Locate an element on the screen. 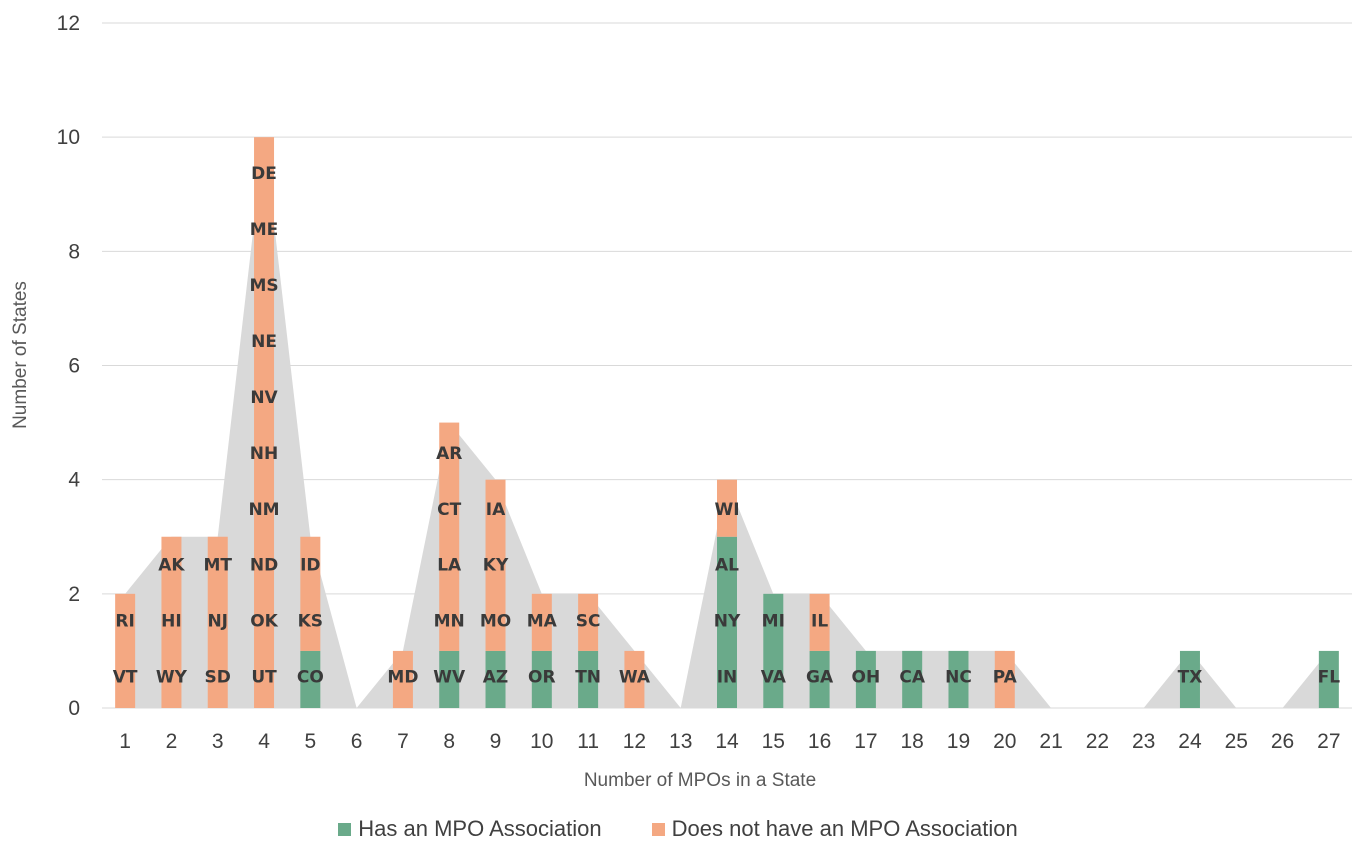 The height and width of the screenshot is (843, 1356). state-label: VA is located at coordinates (774, 678).